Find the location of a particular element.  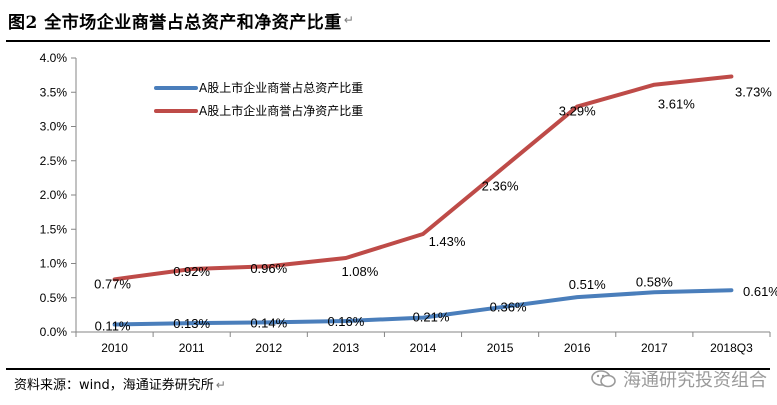

source-text: 资料来源：wind，海通证券研究所 is located at coordinates (114, 385).